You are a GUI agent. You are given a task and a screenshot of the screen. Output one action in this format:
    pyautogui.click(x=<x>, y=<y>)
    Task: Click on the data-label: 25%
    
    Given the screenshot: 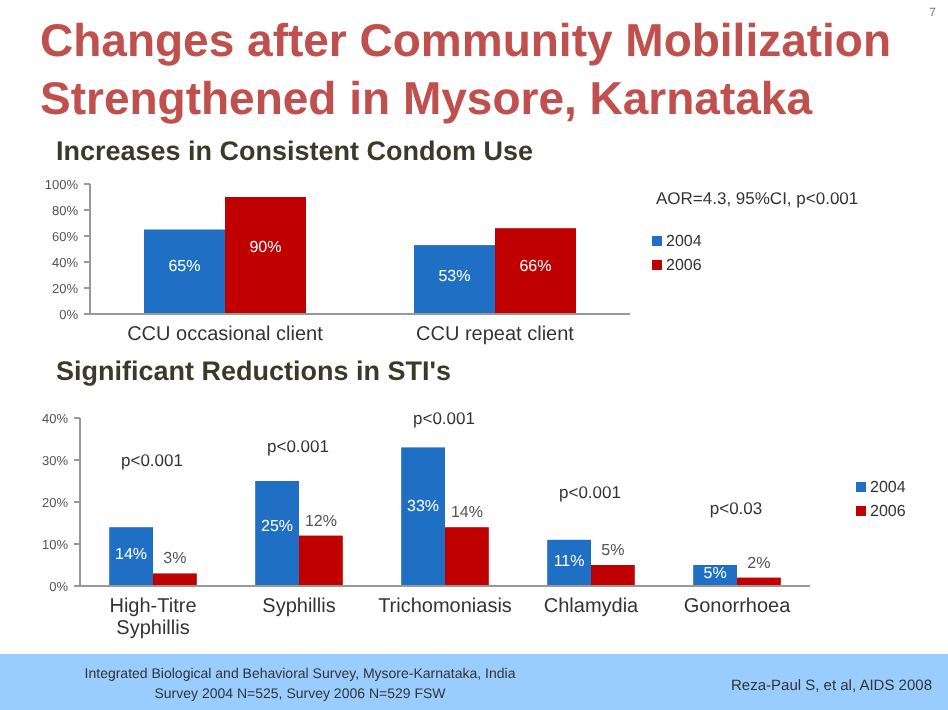 What is the action you would take?
    pyautogui.click(x=277, y=526)
    